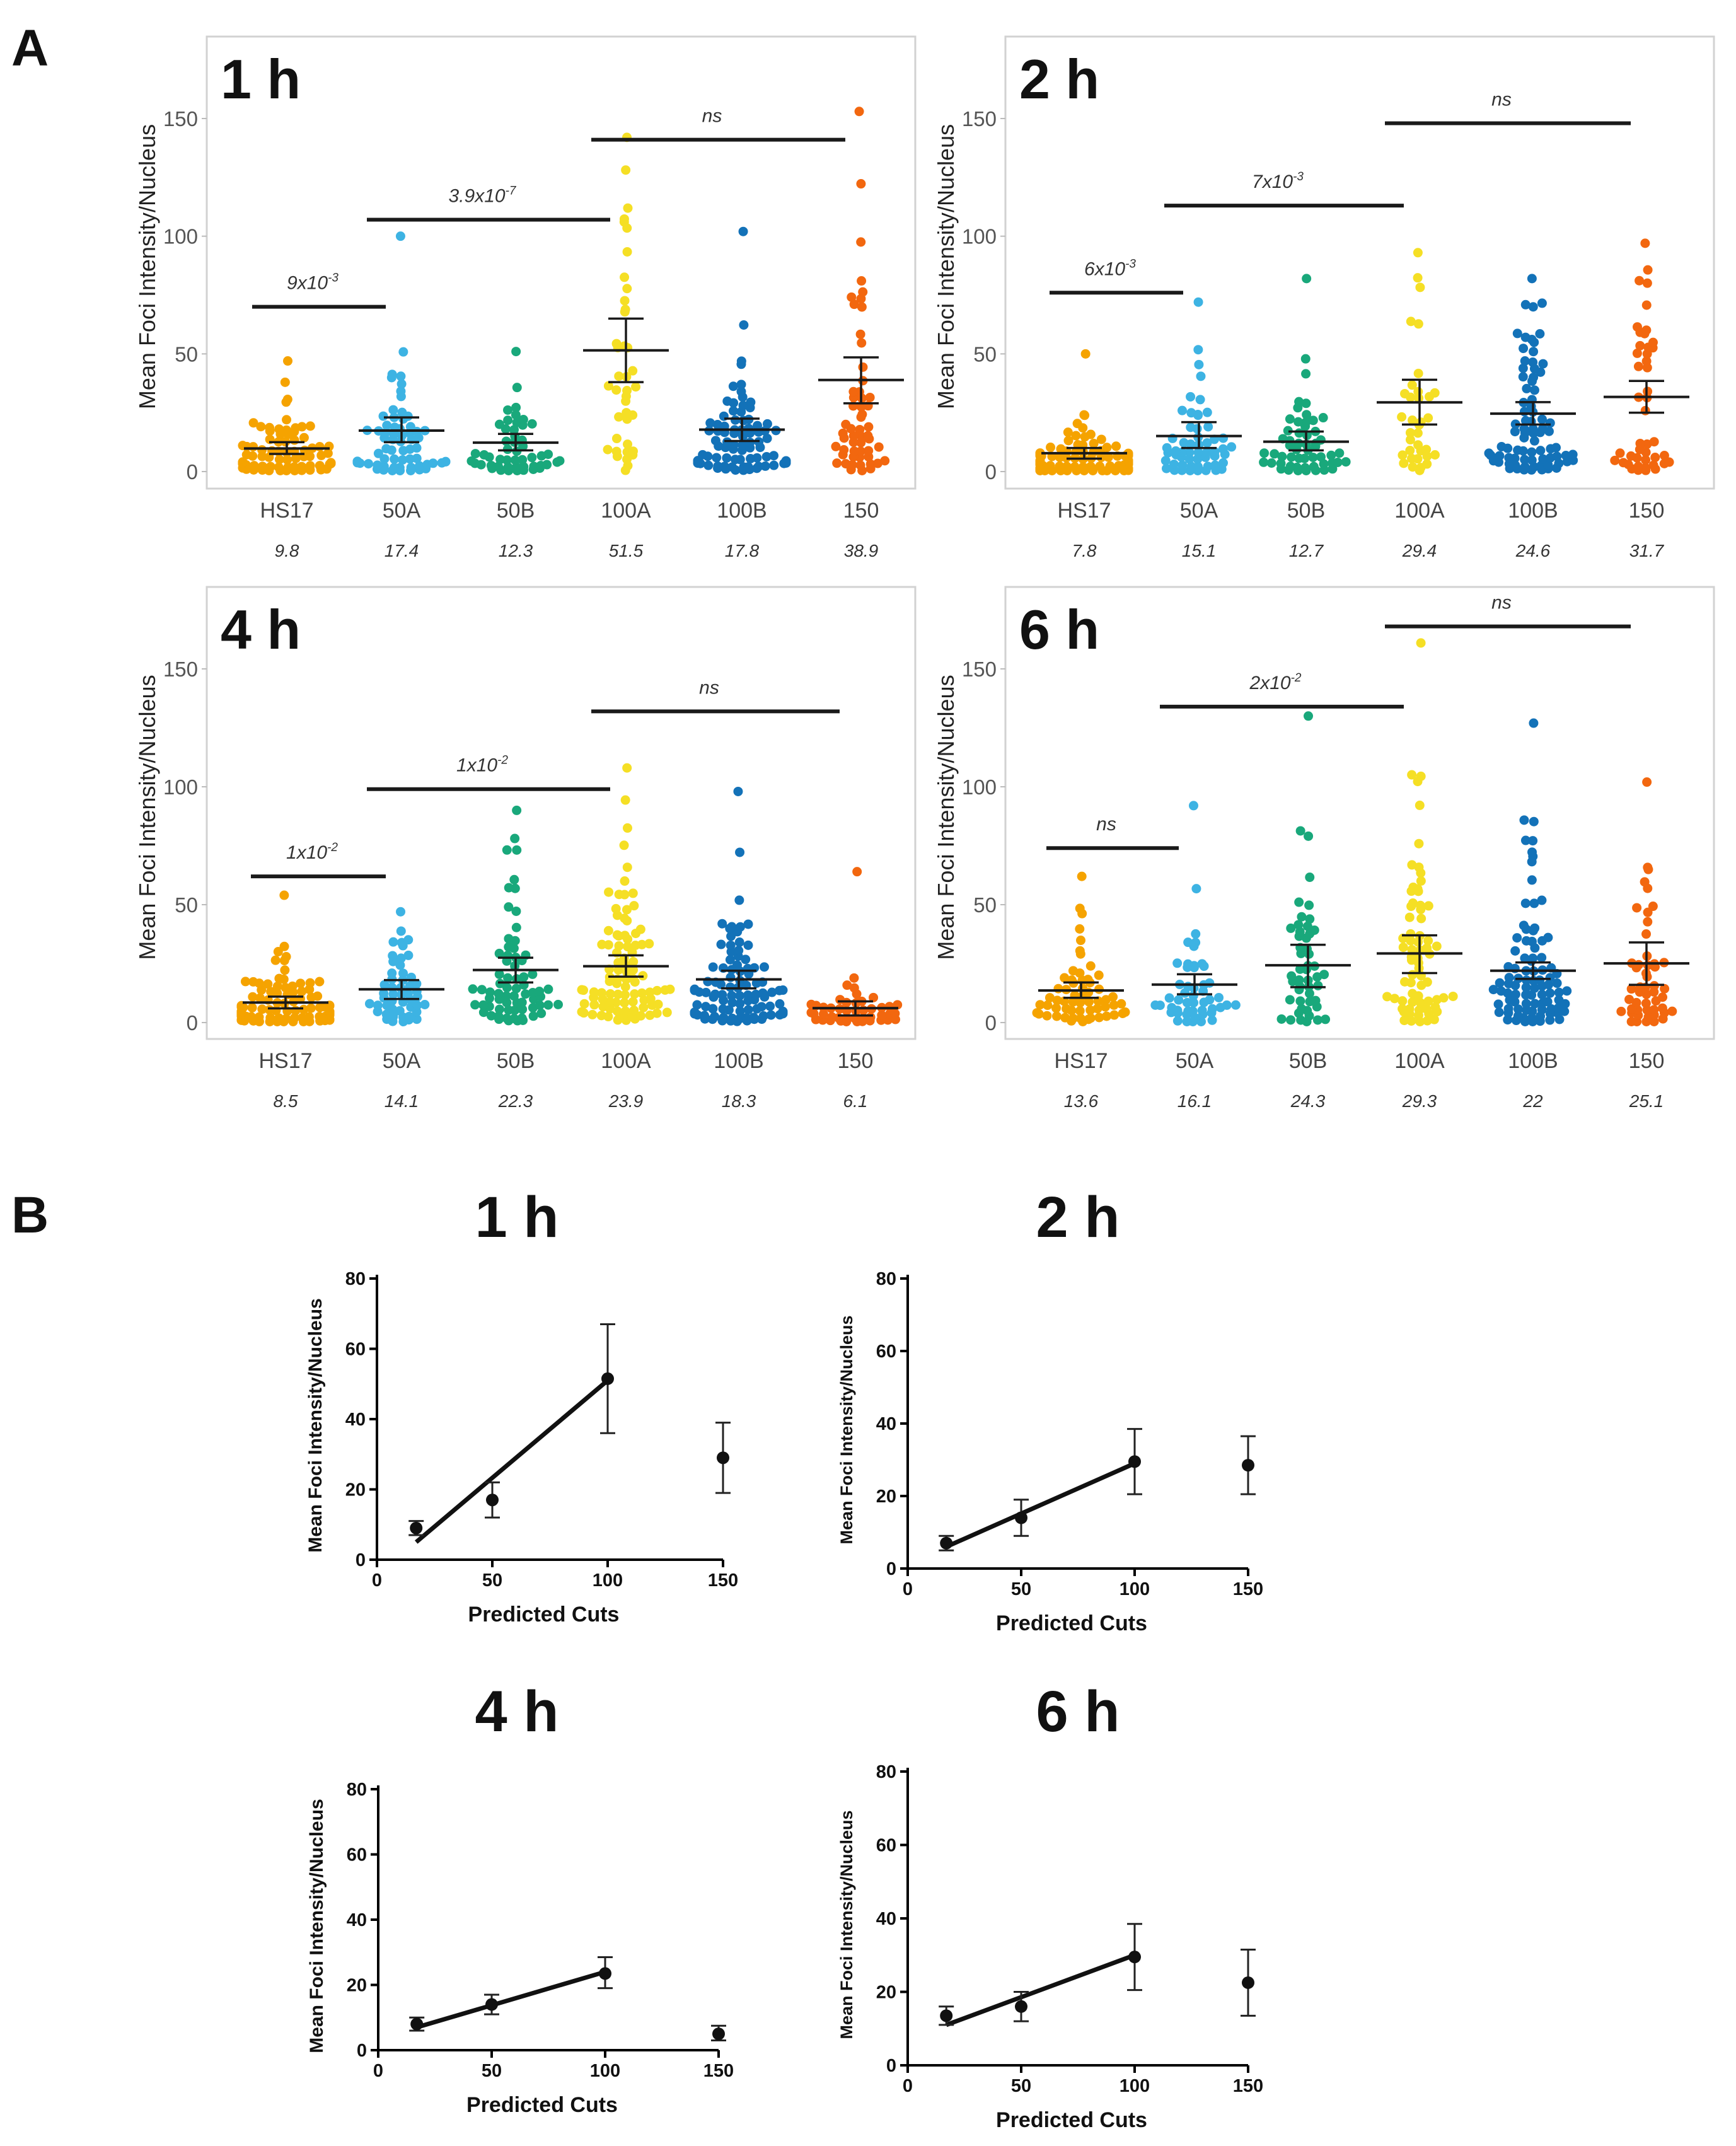  I want to click on y-tick-label: 60, so click(355, 1350).